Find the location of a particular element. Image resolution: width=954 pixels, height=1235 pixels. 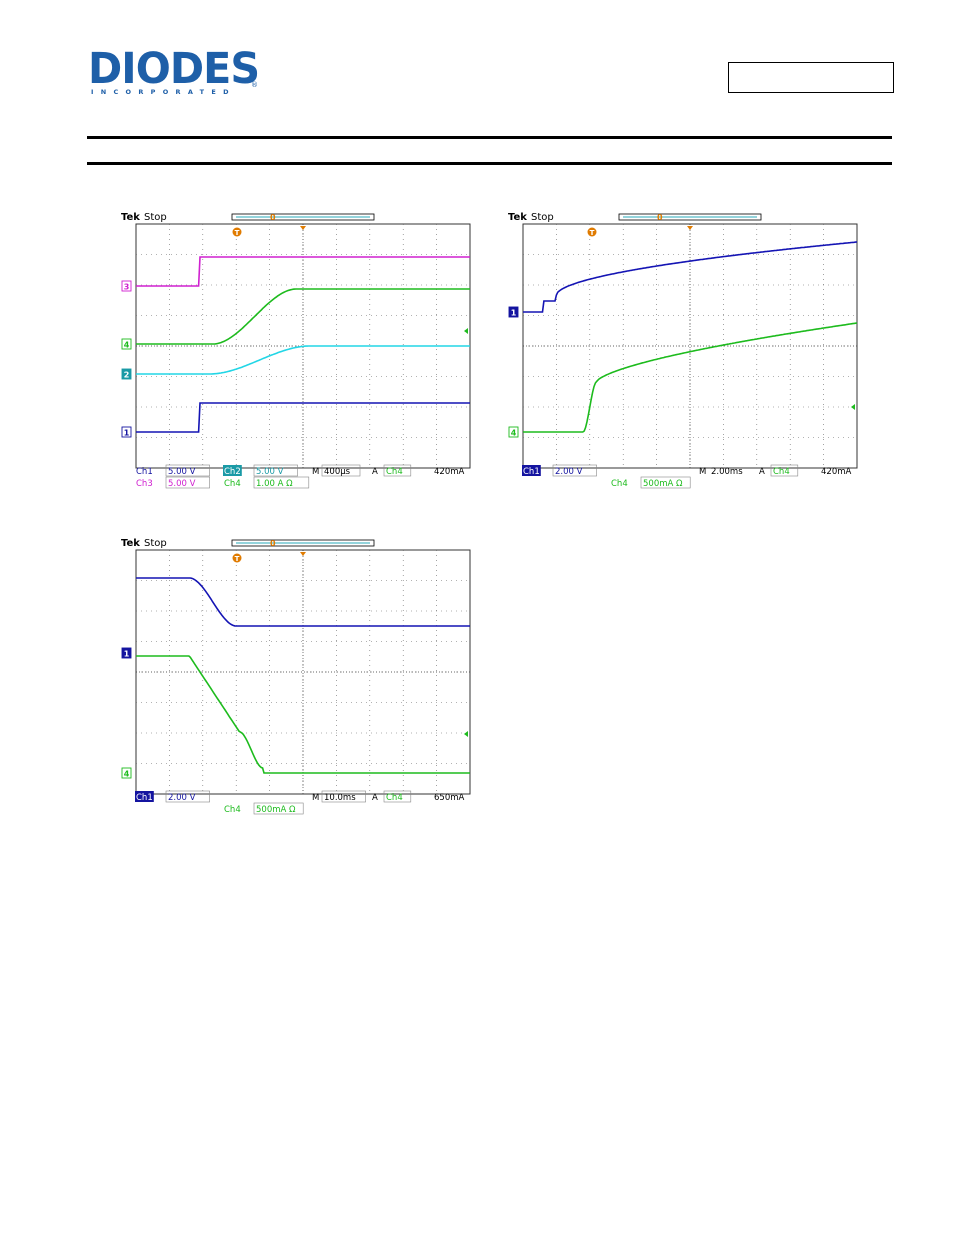

readout-text: 1.00 A Ω is located at coordinates (274, 484).